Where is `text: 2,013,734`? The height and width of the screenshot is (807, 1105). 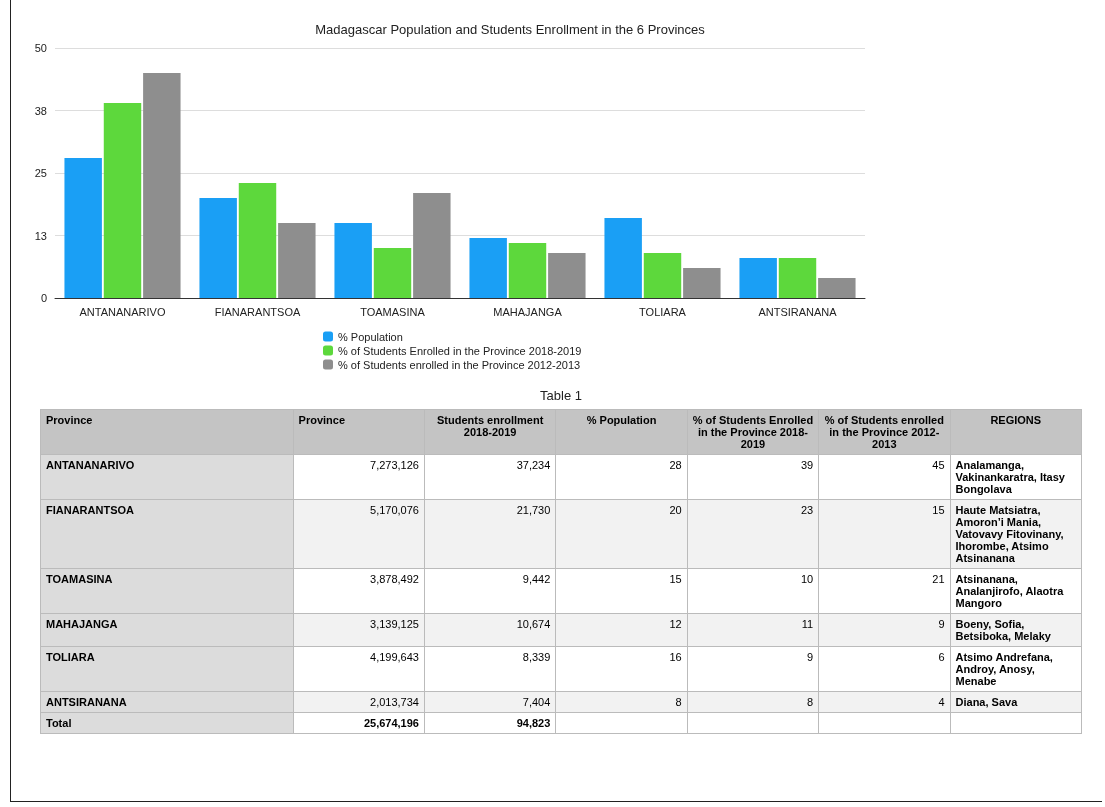 text: 2,013,734 is located at coordinates (394, 702).